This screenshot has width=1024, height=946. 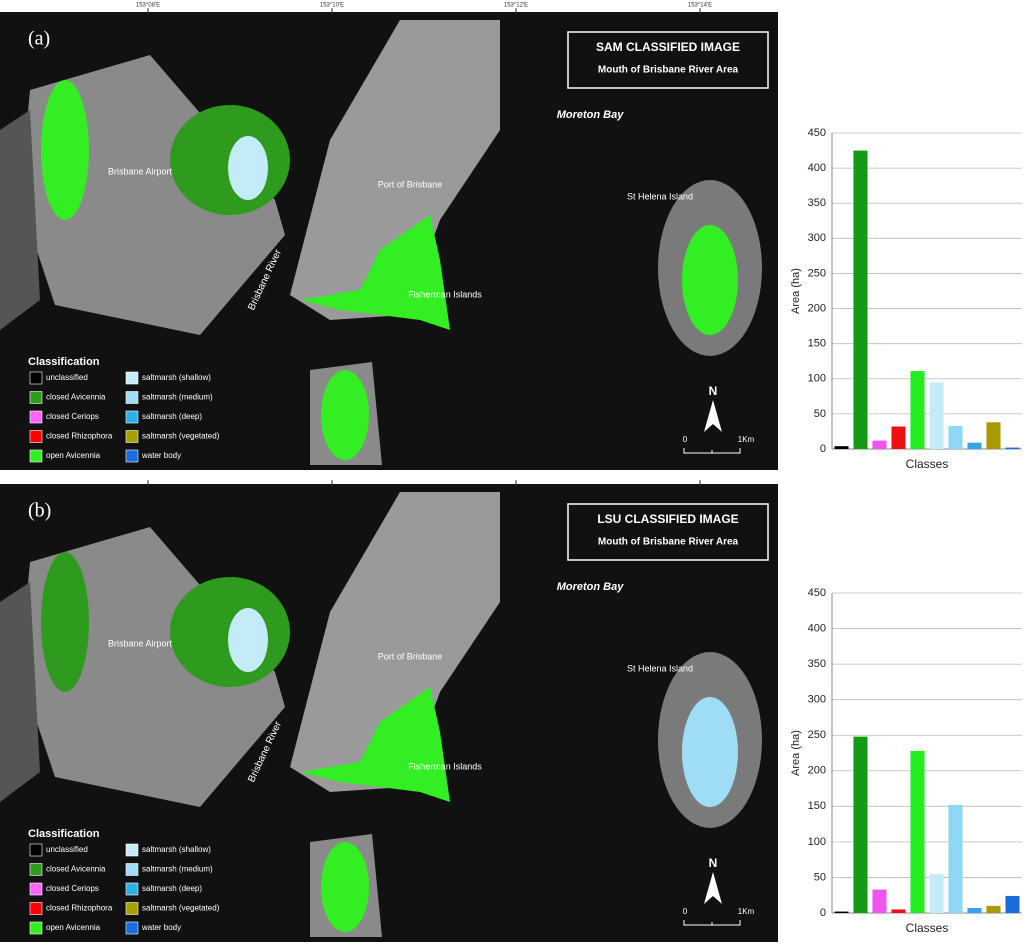 I want to click on panel-label: (b), so click(x=39, y=511).